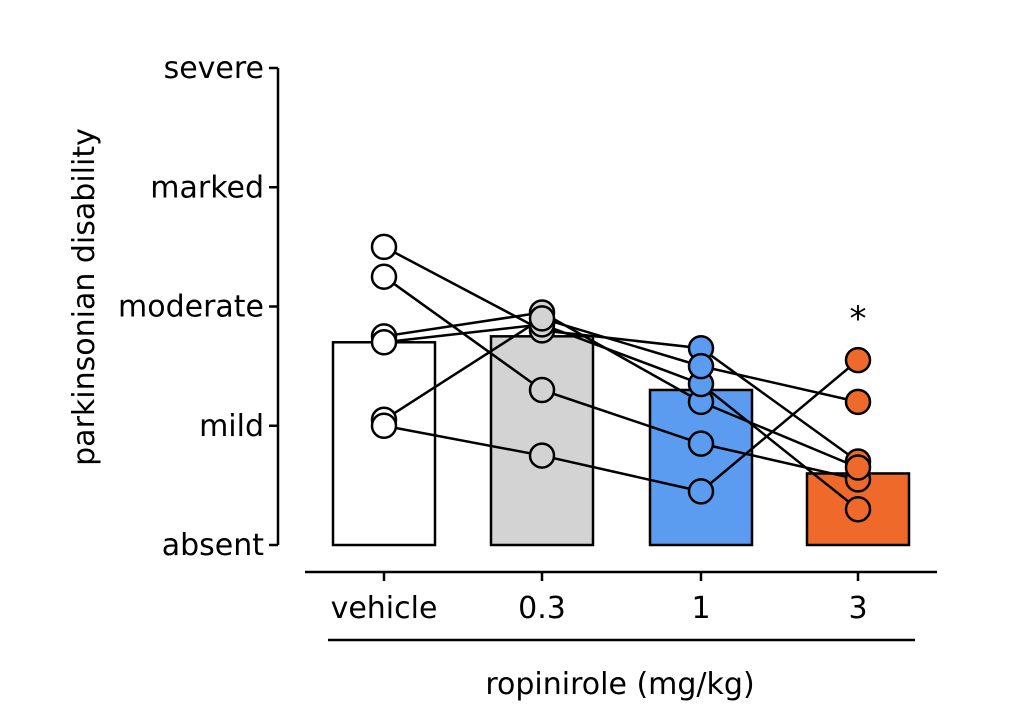 The height and width of the screenshot is (725, 1024). What do you see at coordinates (191, 307) in the screenshot?
I see `y-tick-label: moderate` at bounding box center [191, 307].